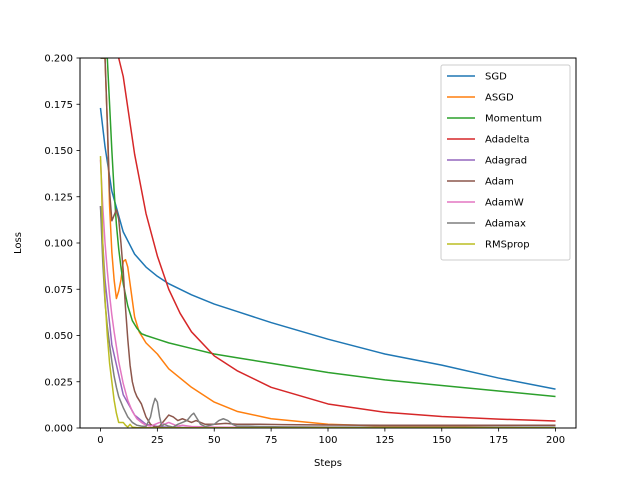 The height and width of the screenshot is (480, 640). What do you see at coordinates (157, 440) in the screenshot?
I see `x-tick-label: 25` at bounding box center [157, 440].